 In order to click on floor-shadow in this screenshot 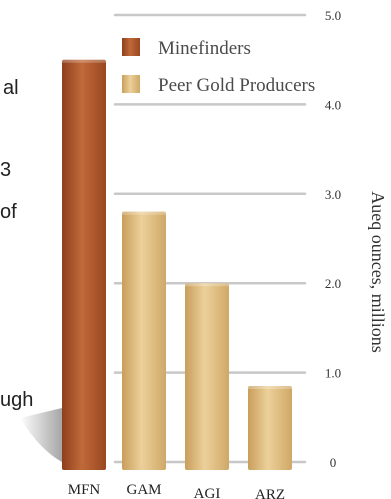, I will do `click(41, 435)`.